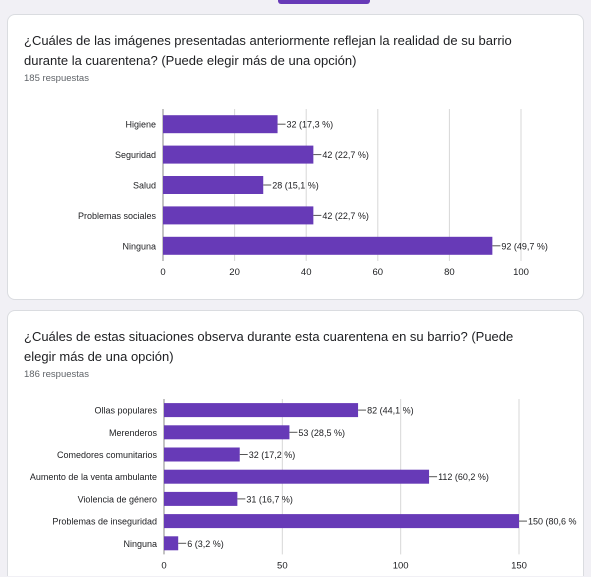  I want to click on category-label: Comedores comunitarios, so click(107, 455).